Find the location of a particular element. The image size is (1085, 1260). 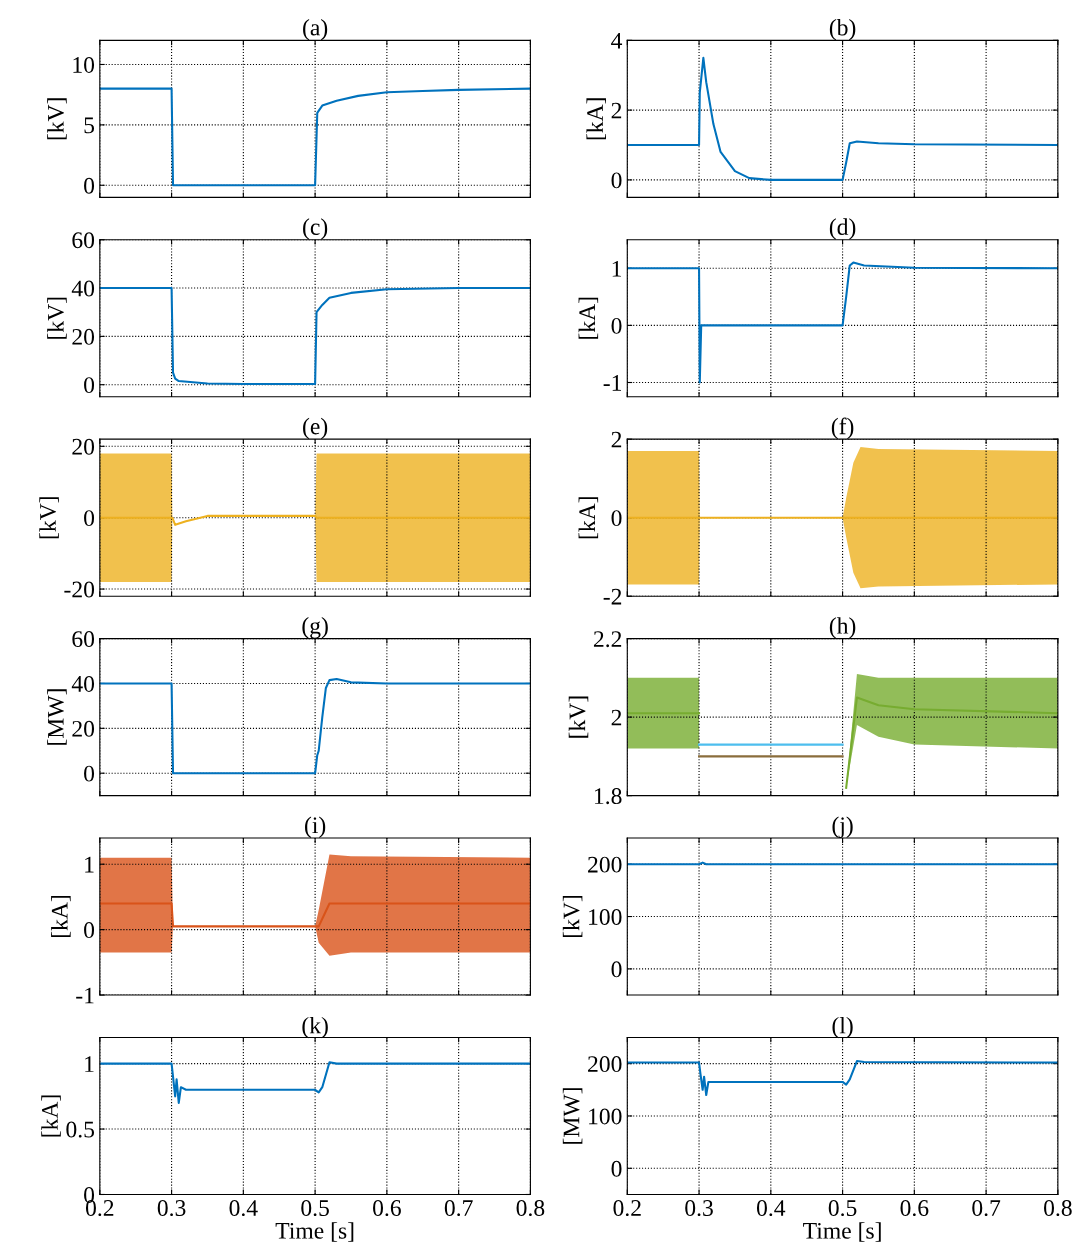

y-tick-label: 4 is located at coordinates (617, 40).